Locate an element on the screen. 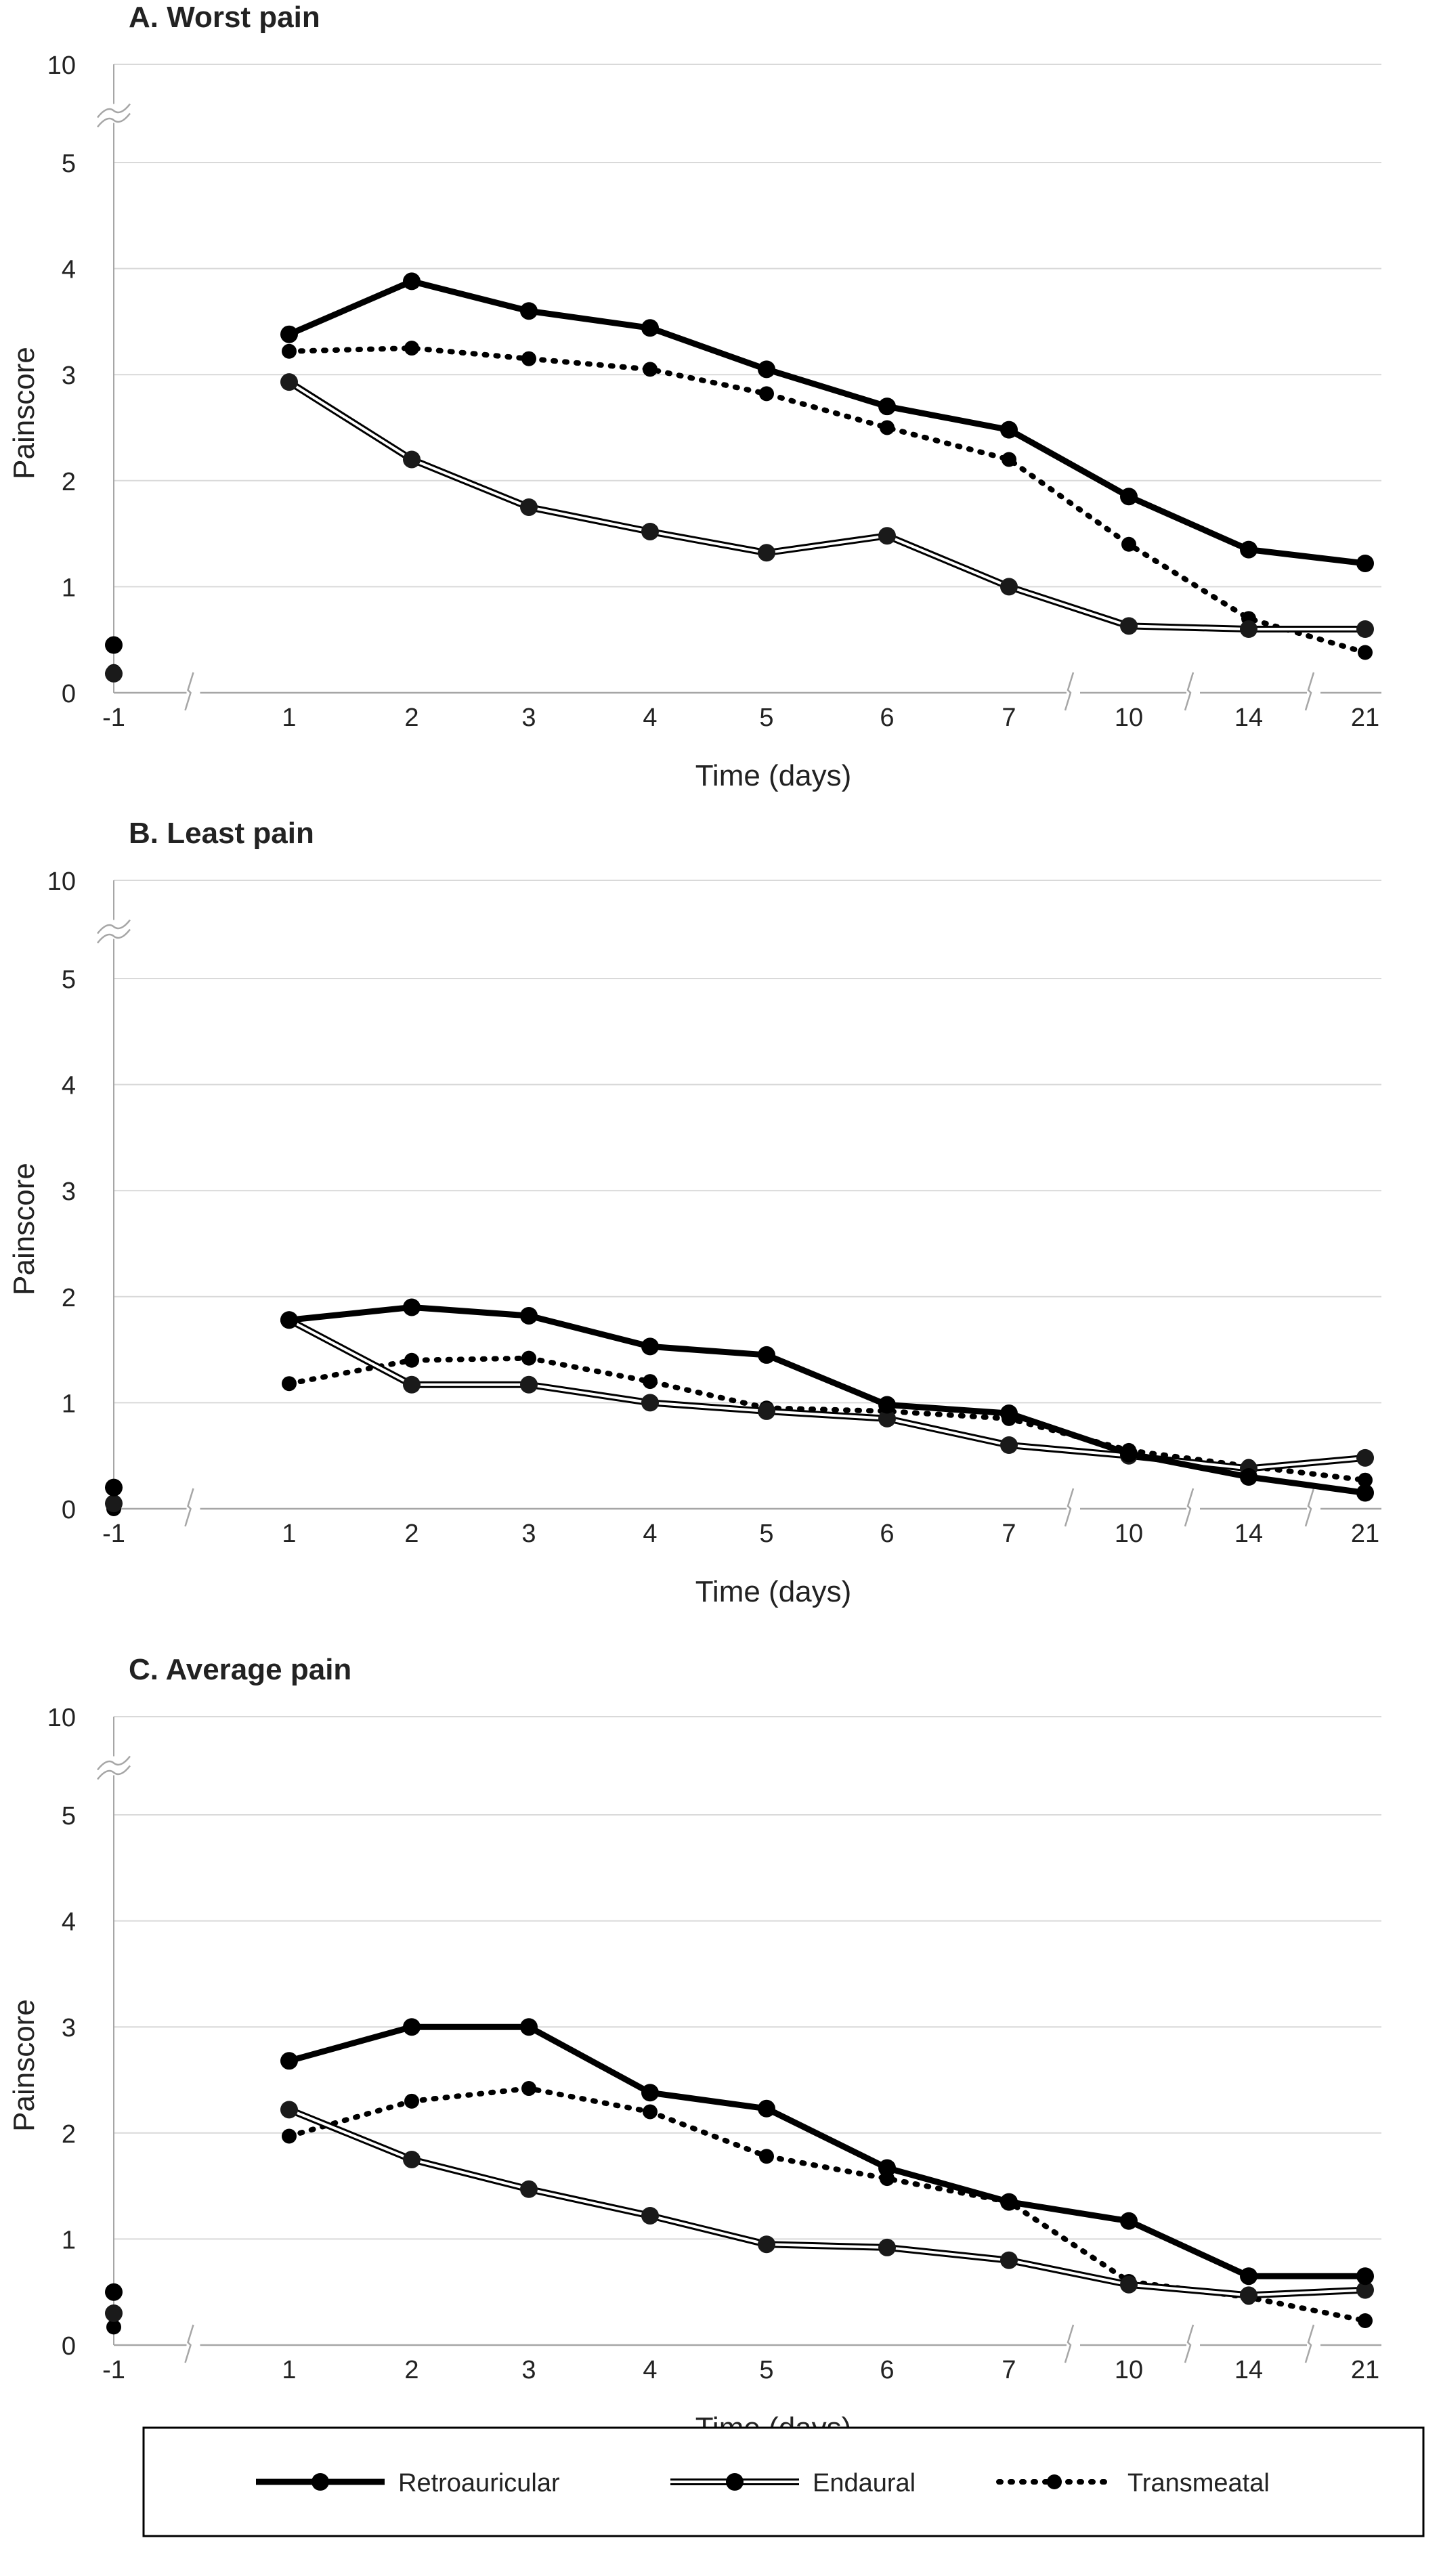 This screenshot has width=1441, height=2576. y-tick-label: 2 is located at coordinates (69, 2134).